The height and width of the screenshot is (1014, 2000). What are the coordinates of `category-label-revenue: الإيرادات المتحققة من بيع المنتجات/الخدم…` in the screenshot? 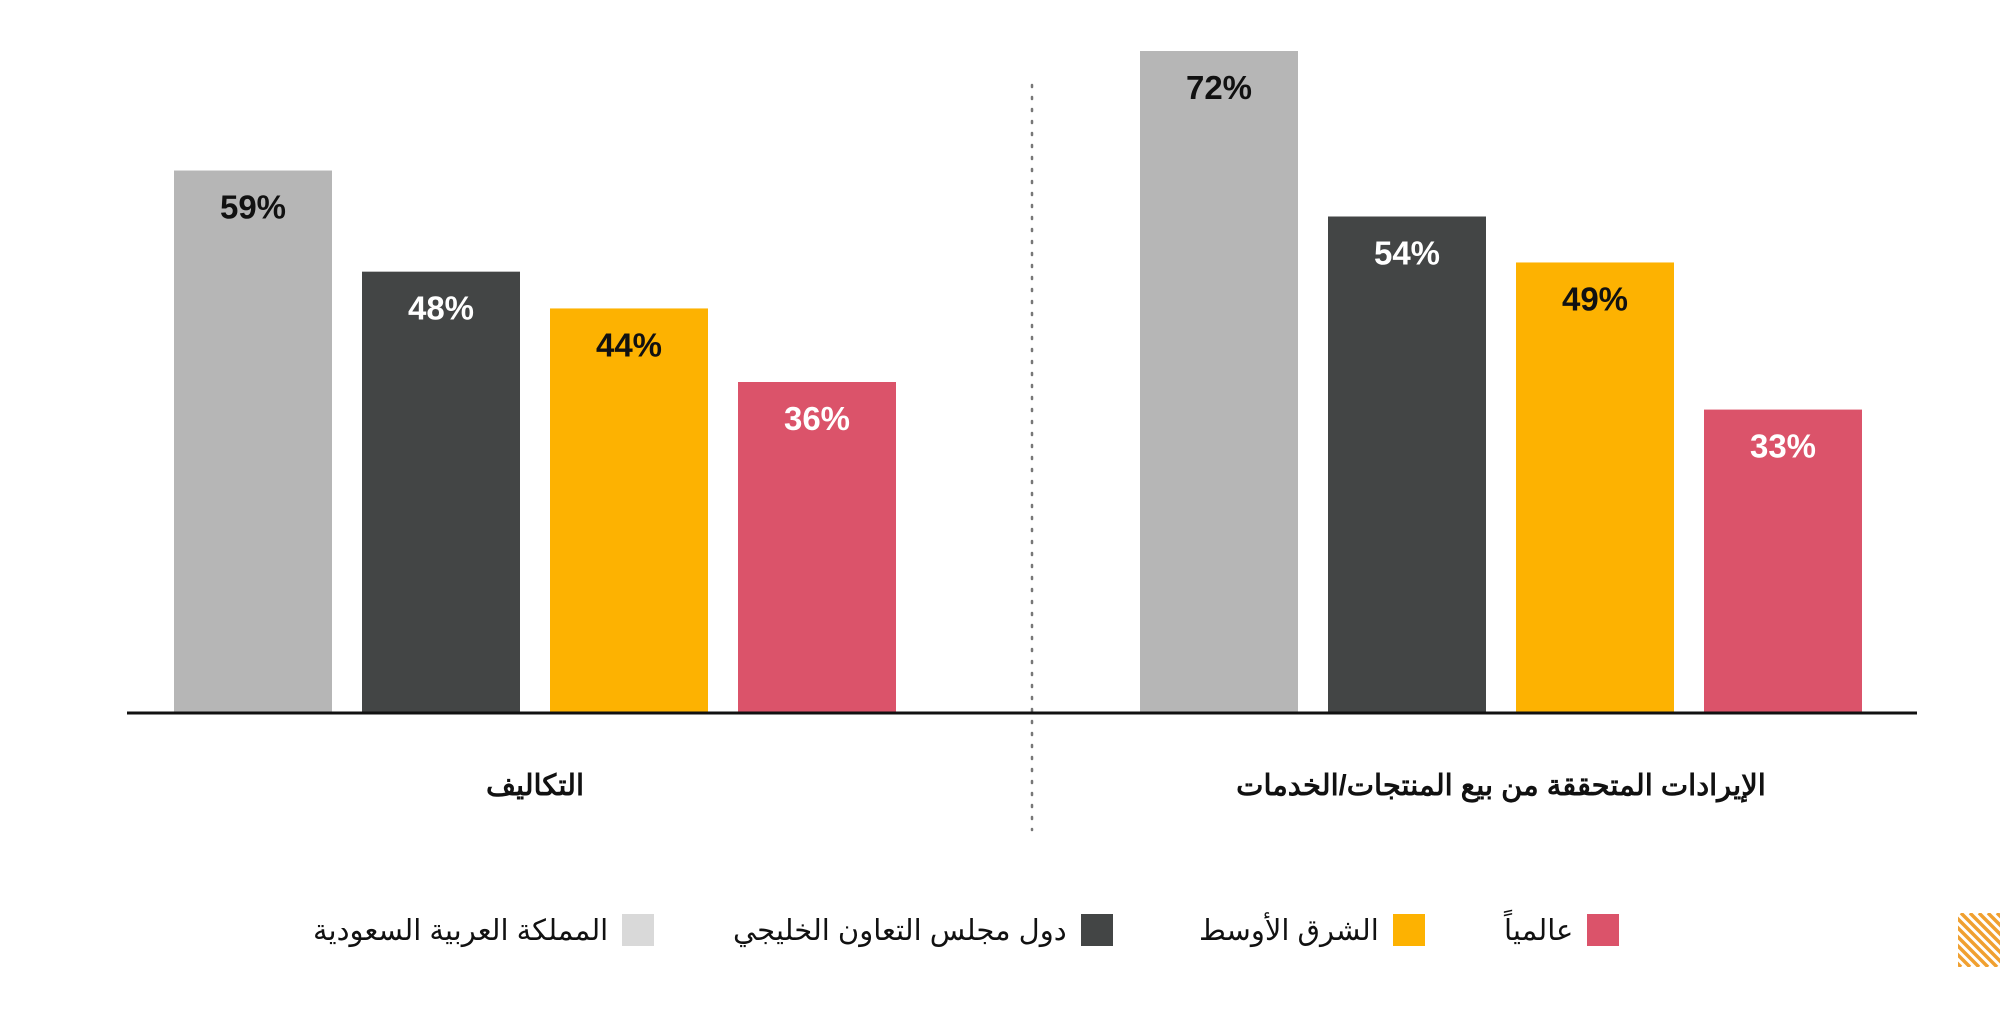 It's located at (1501, 786).